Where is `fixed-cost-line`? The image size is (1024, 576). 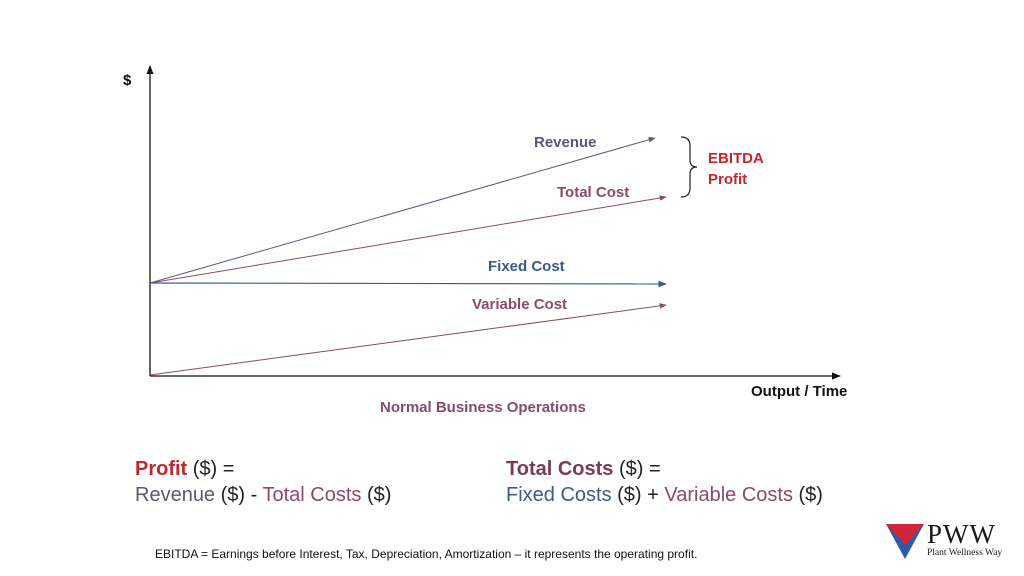 fixed-cost-line is located at coordinates (408, 284).